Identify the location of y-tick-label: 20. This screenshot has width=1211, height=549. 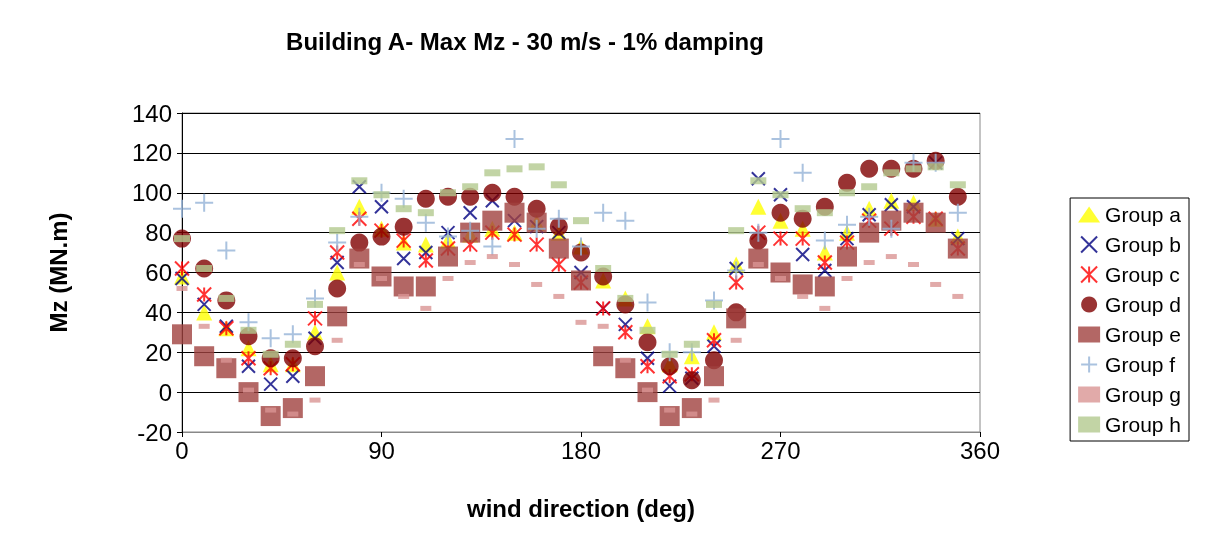
(158, 352).